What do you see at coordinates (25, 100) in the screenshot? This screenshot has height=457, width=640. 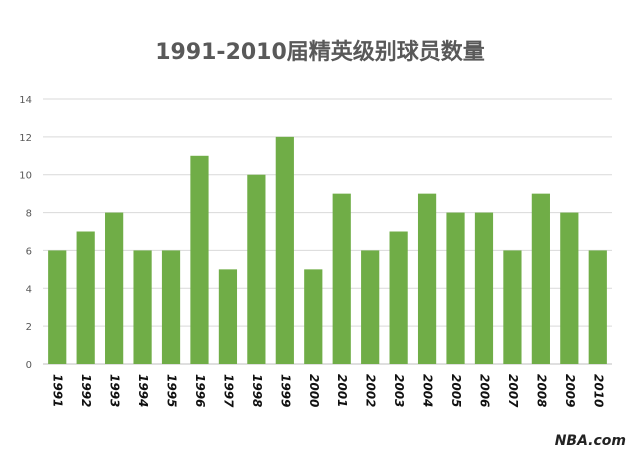 I see `y-tick-label: 14` at bounding box center [25, 100].